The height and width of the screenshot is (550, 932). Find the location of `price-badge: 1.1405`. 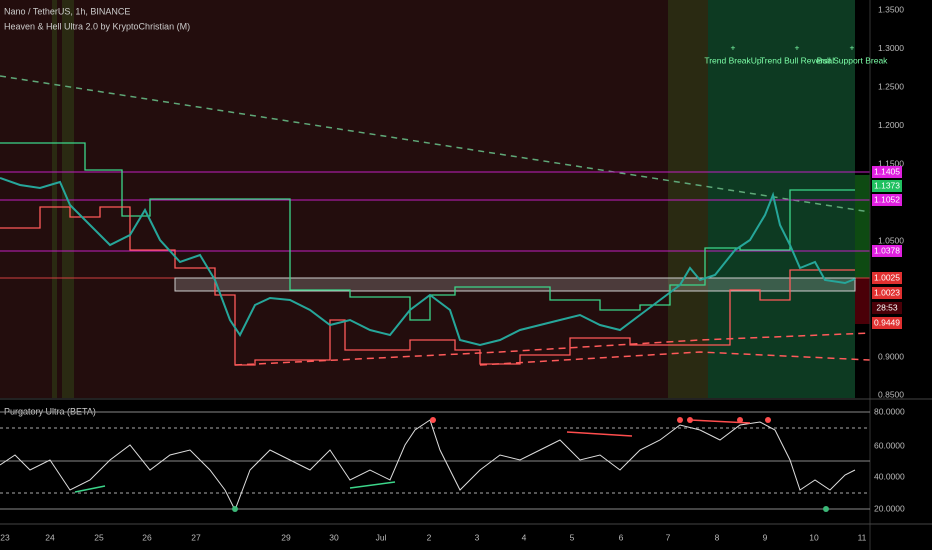

price-badge: 1.1405 is located at coordinates (887, 171).